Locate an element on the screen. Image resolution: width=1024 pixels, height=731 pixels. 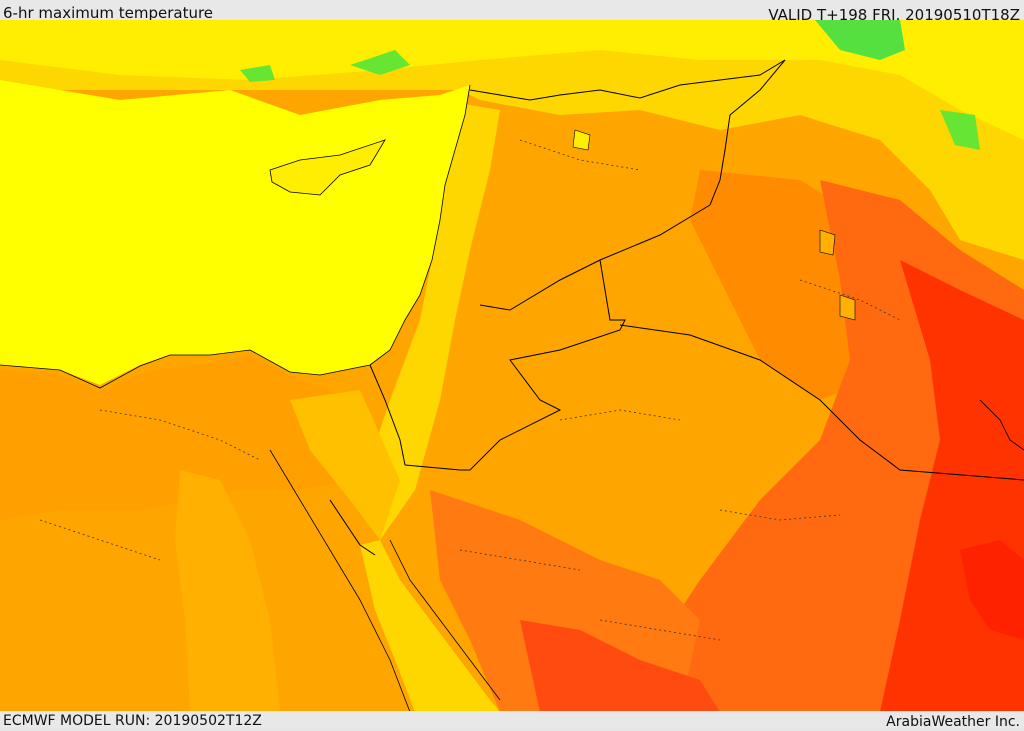
green-patch-north is located at coordinates (380, 62).